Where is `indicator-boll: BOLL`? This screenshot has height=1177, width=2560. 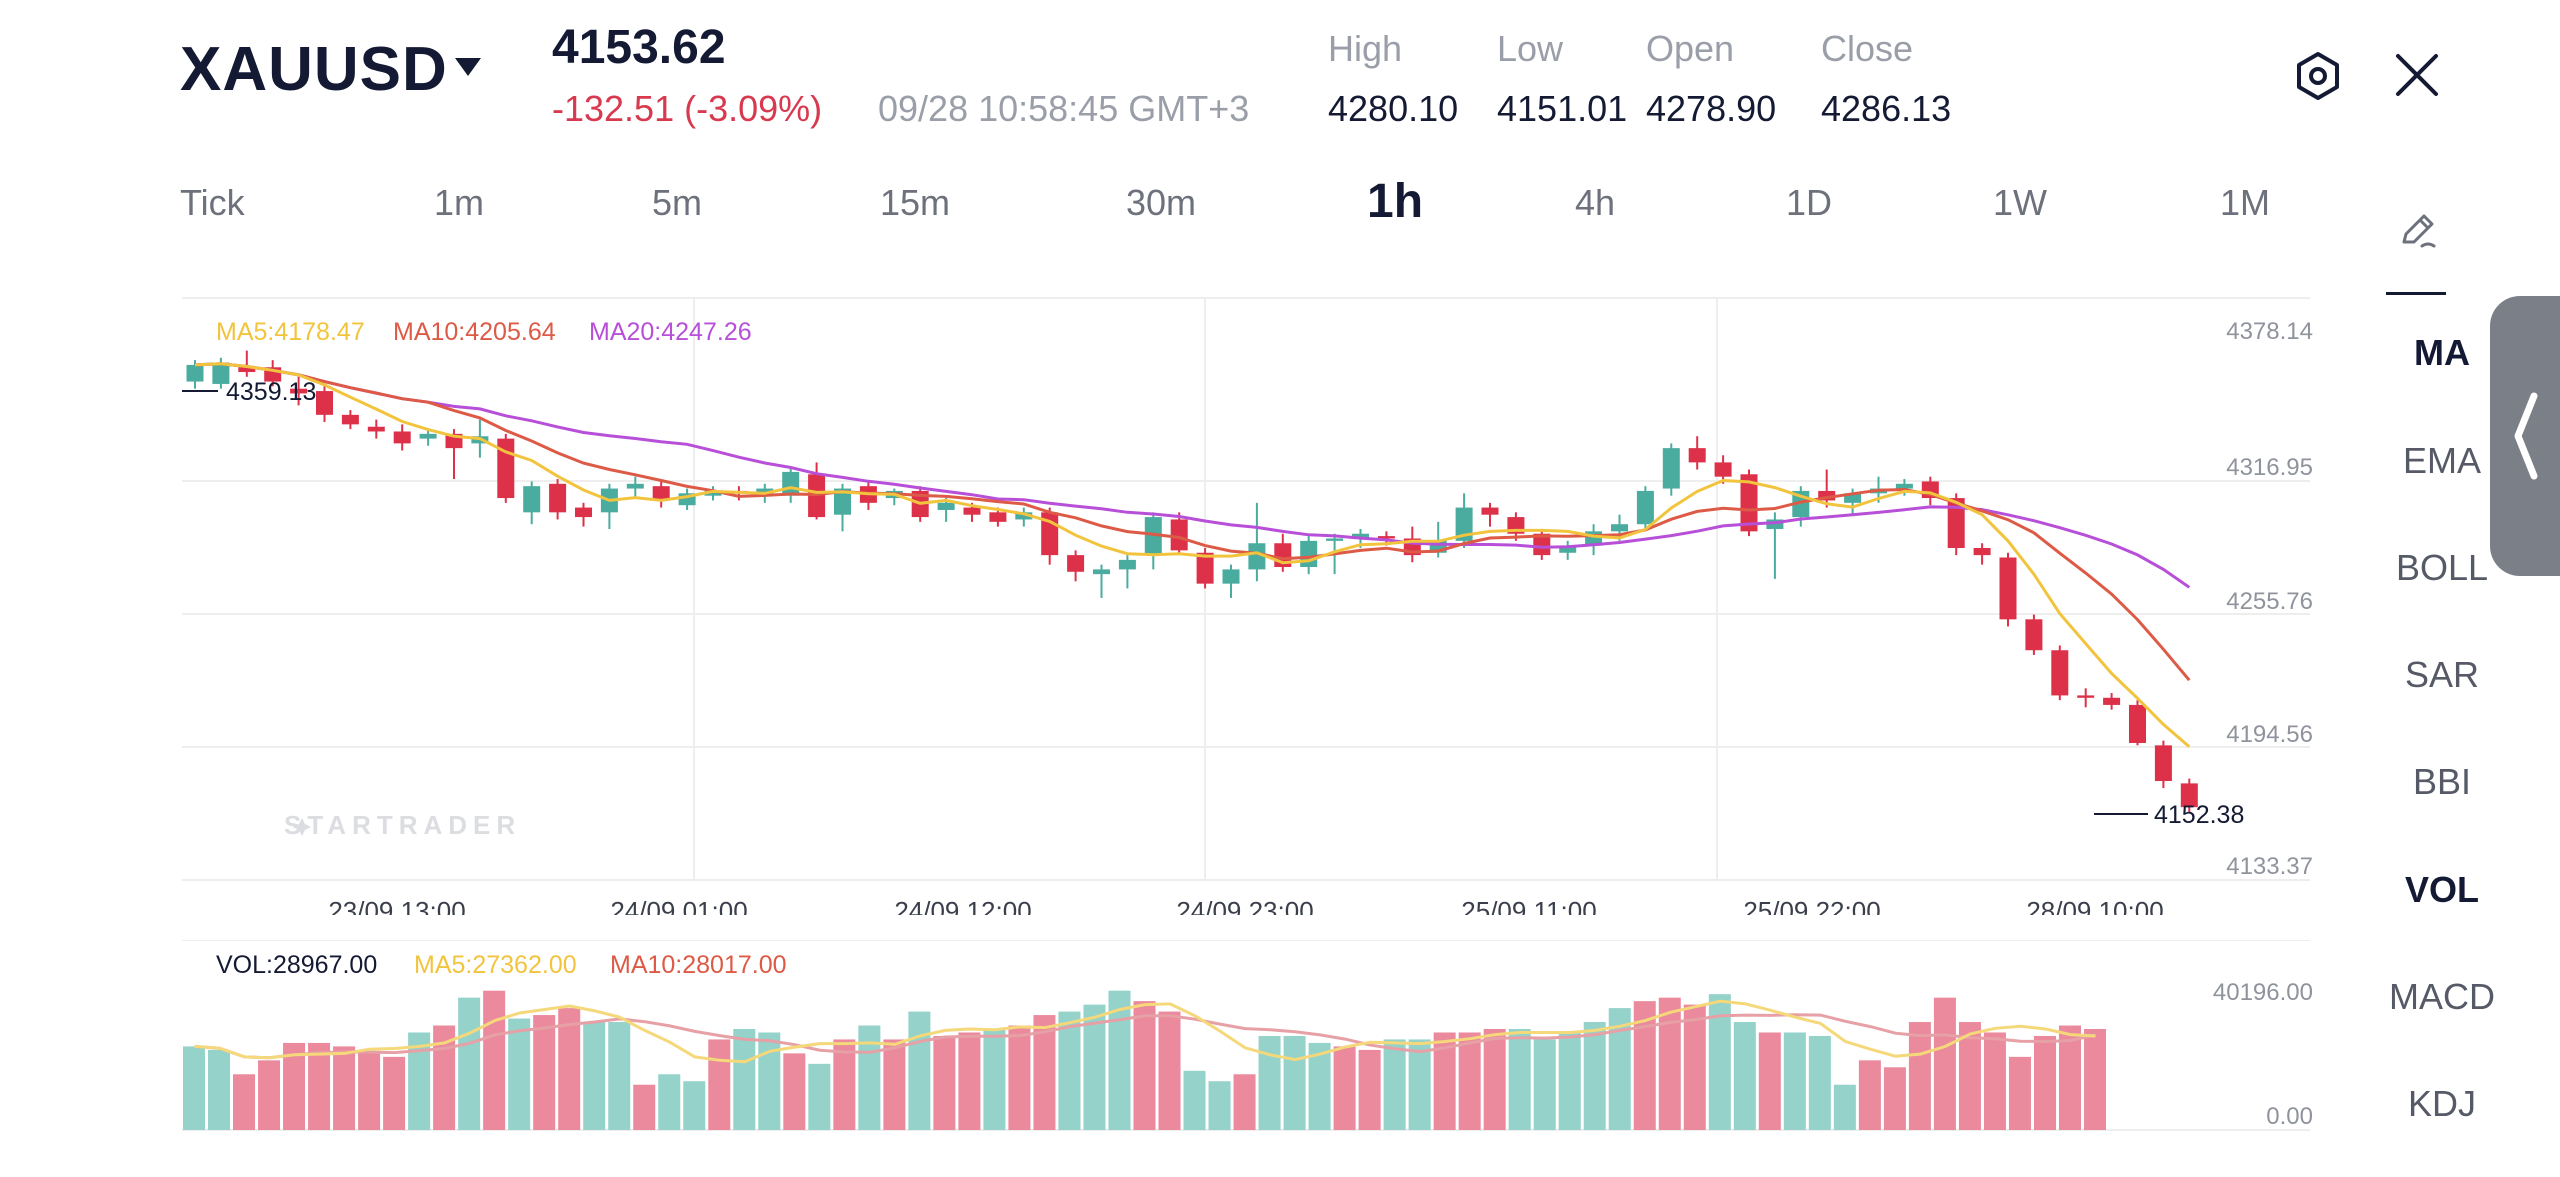
indicator-boll: BOLL is located at coordinates (2442, 567).